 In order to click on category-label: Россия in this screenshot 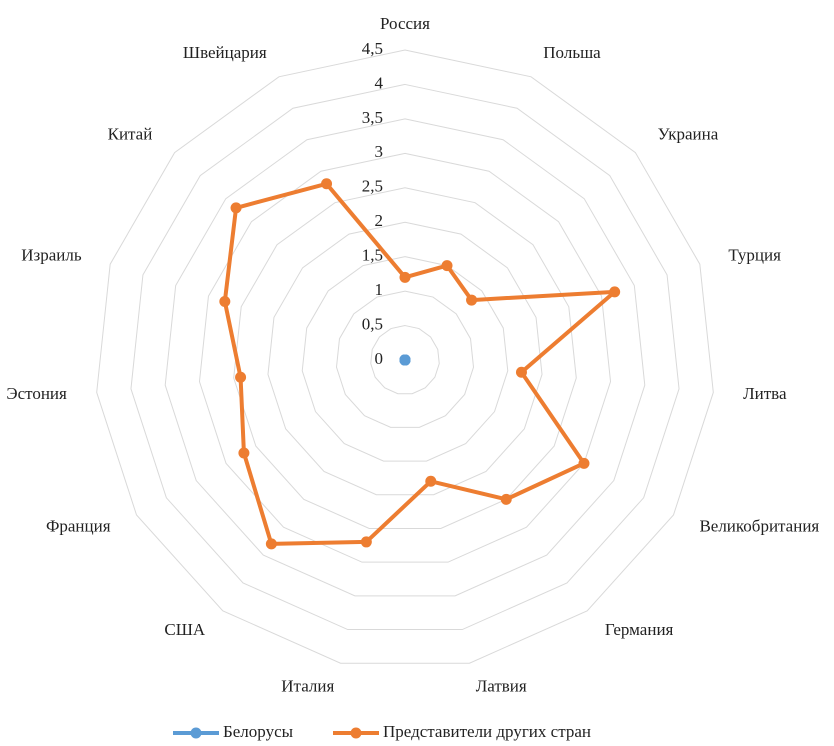, I will do `click(405, 23)`.